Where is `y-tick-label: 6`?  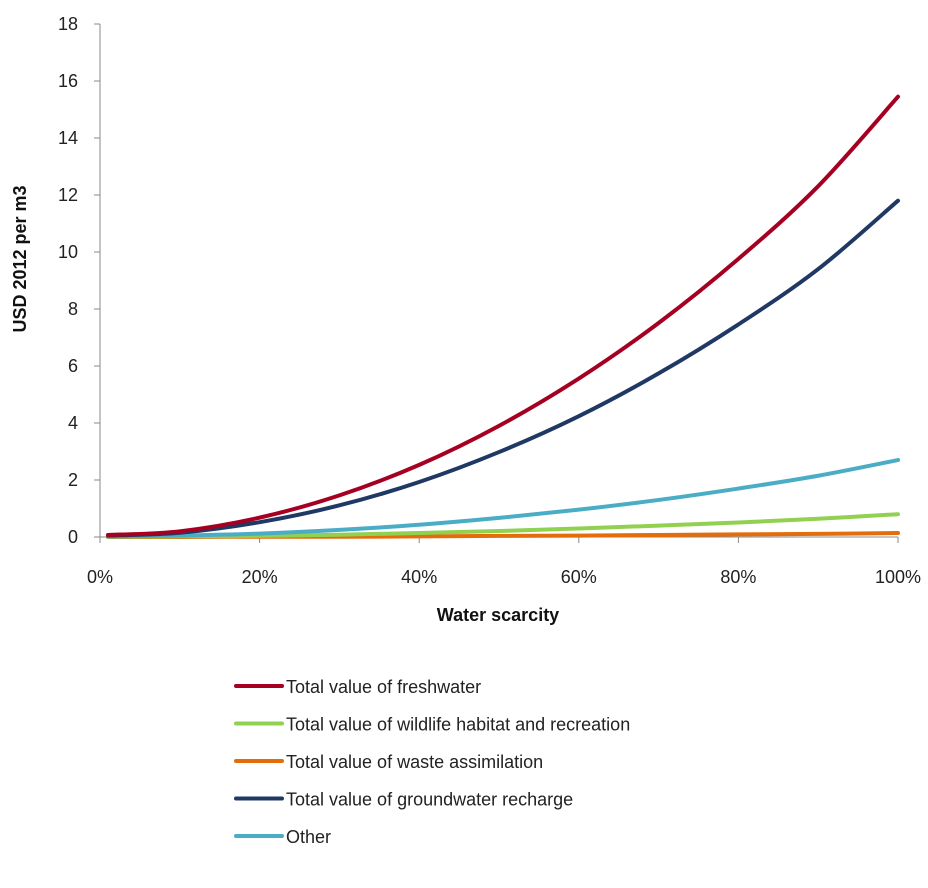 y-tick-label: 6 is located at coordinates (73, 366).